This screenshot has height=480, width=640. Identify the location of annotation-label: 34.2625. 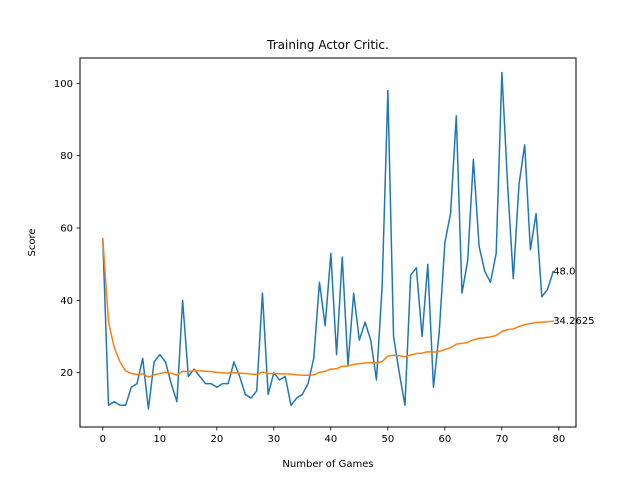
(573, 321).